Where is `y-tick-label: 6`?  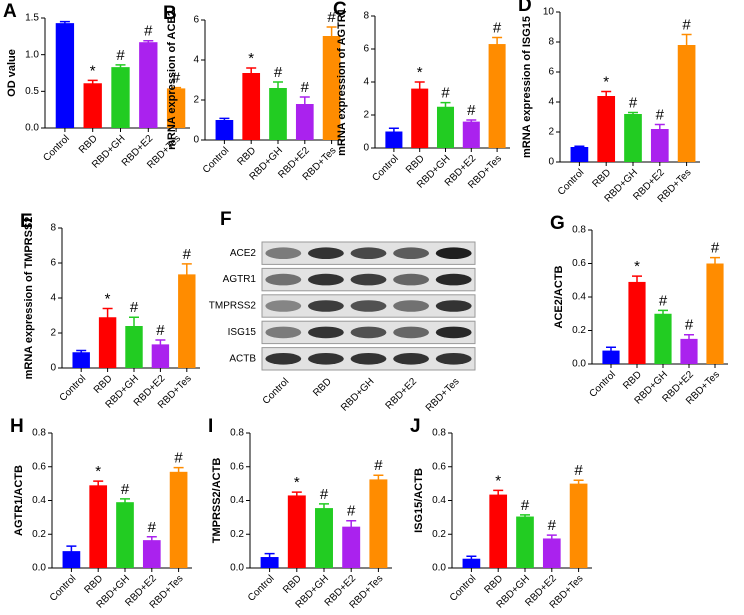 y-tick-label: 6 is located at coordinates (53, 263).